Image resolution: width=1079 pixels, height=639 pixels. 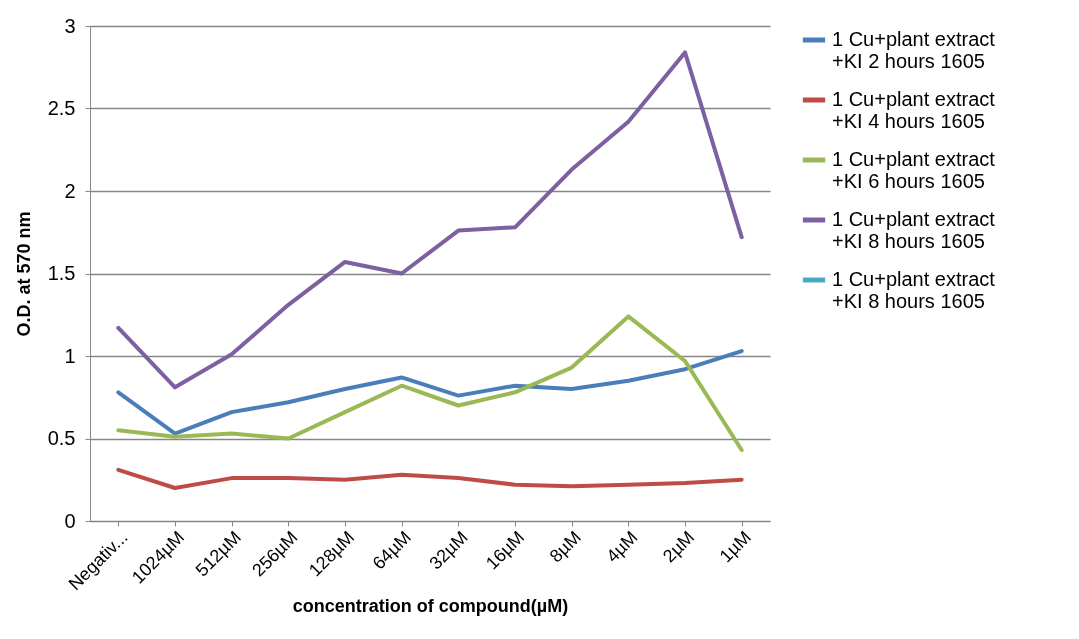 I want to click on y-tick-label: 3, so click(x=70, y=25).